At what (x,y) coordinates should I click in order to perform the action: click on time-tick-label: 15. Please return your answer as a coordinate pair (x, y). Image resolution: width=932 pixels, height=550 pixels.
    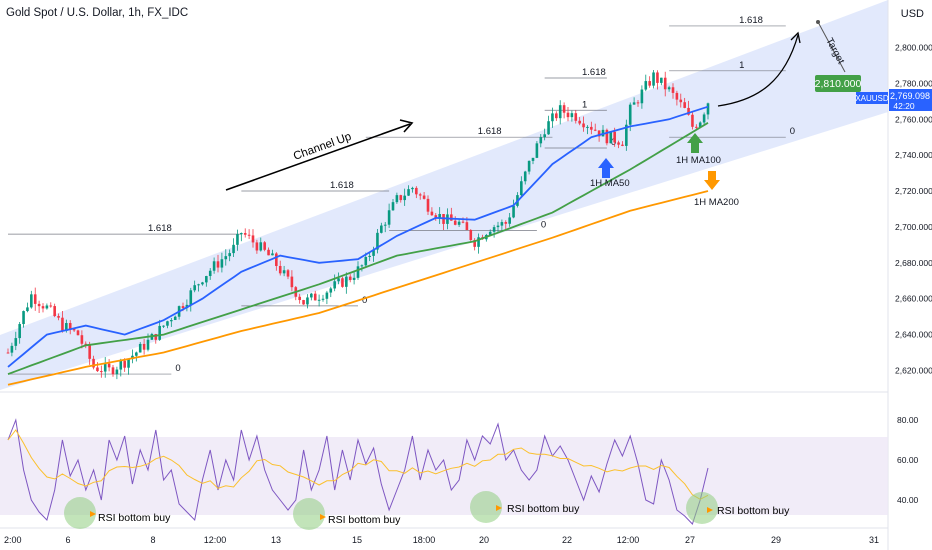
    Looking at the image, I should click on (357, 540).